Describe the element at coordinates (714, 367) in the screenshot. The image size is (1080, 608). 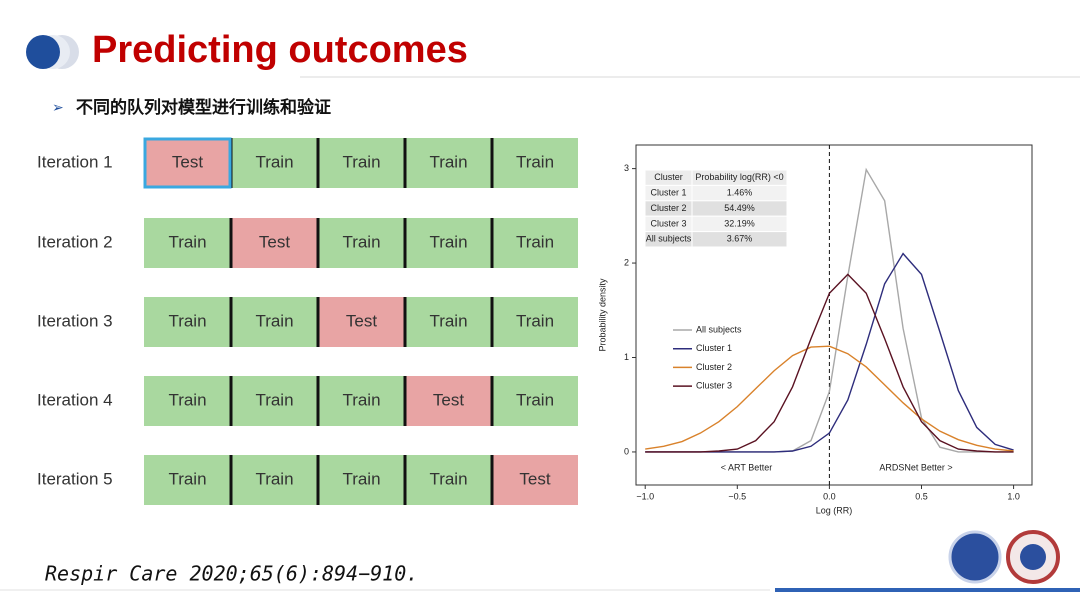
I see `legend-label: Cluster 2` at that location.